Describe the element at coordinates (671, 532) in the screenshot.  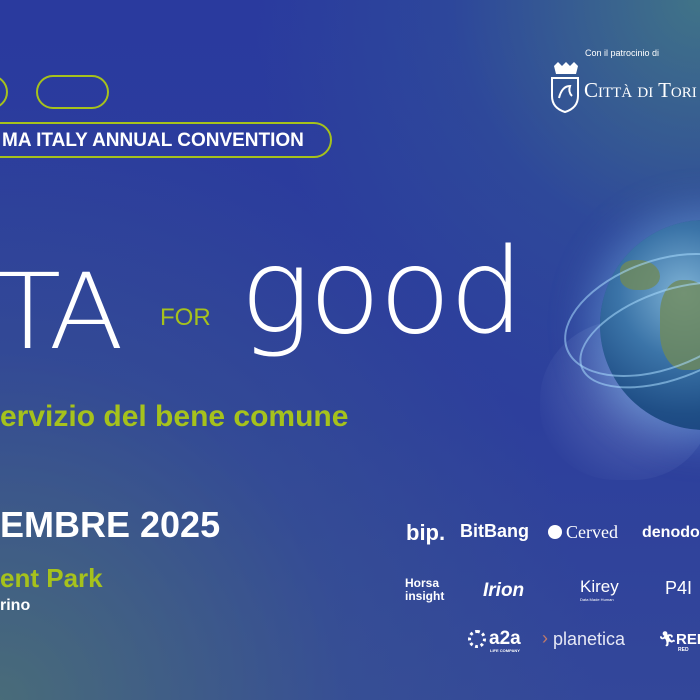
I see `sponsor-denodo: denodo` at that location.